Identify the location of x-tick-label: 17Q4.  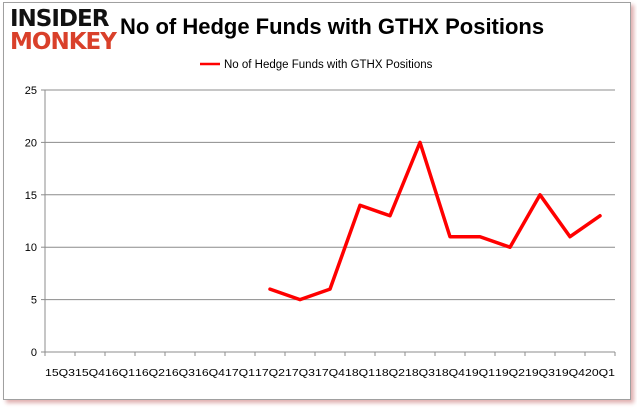
(330, 373).